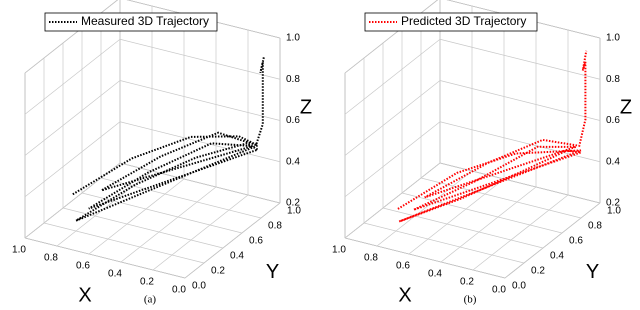  What do you see at coordinates (470, 300) in the screenshot?
I see `caption: (b)` at bounding box center [470, 300].